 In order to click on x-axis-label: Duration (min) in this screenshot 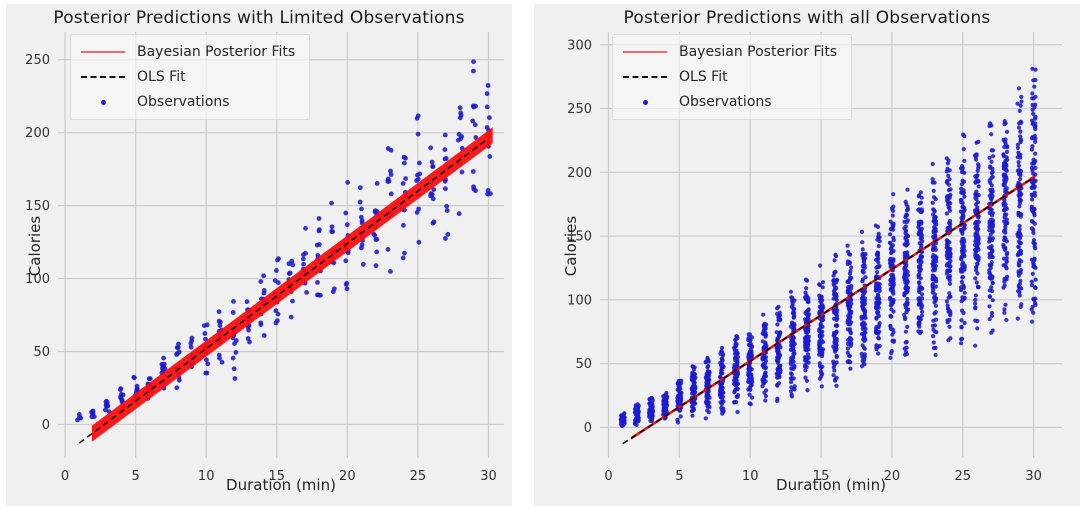, I will do `click(281, 485)`.